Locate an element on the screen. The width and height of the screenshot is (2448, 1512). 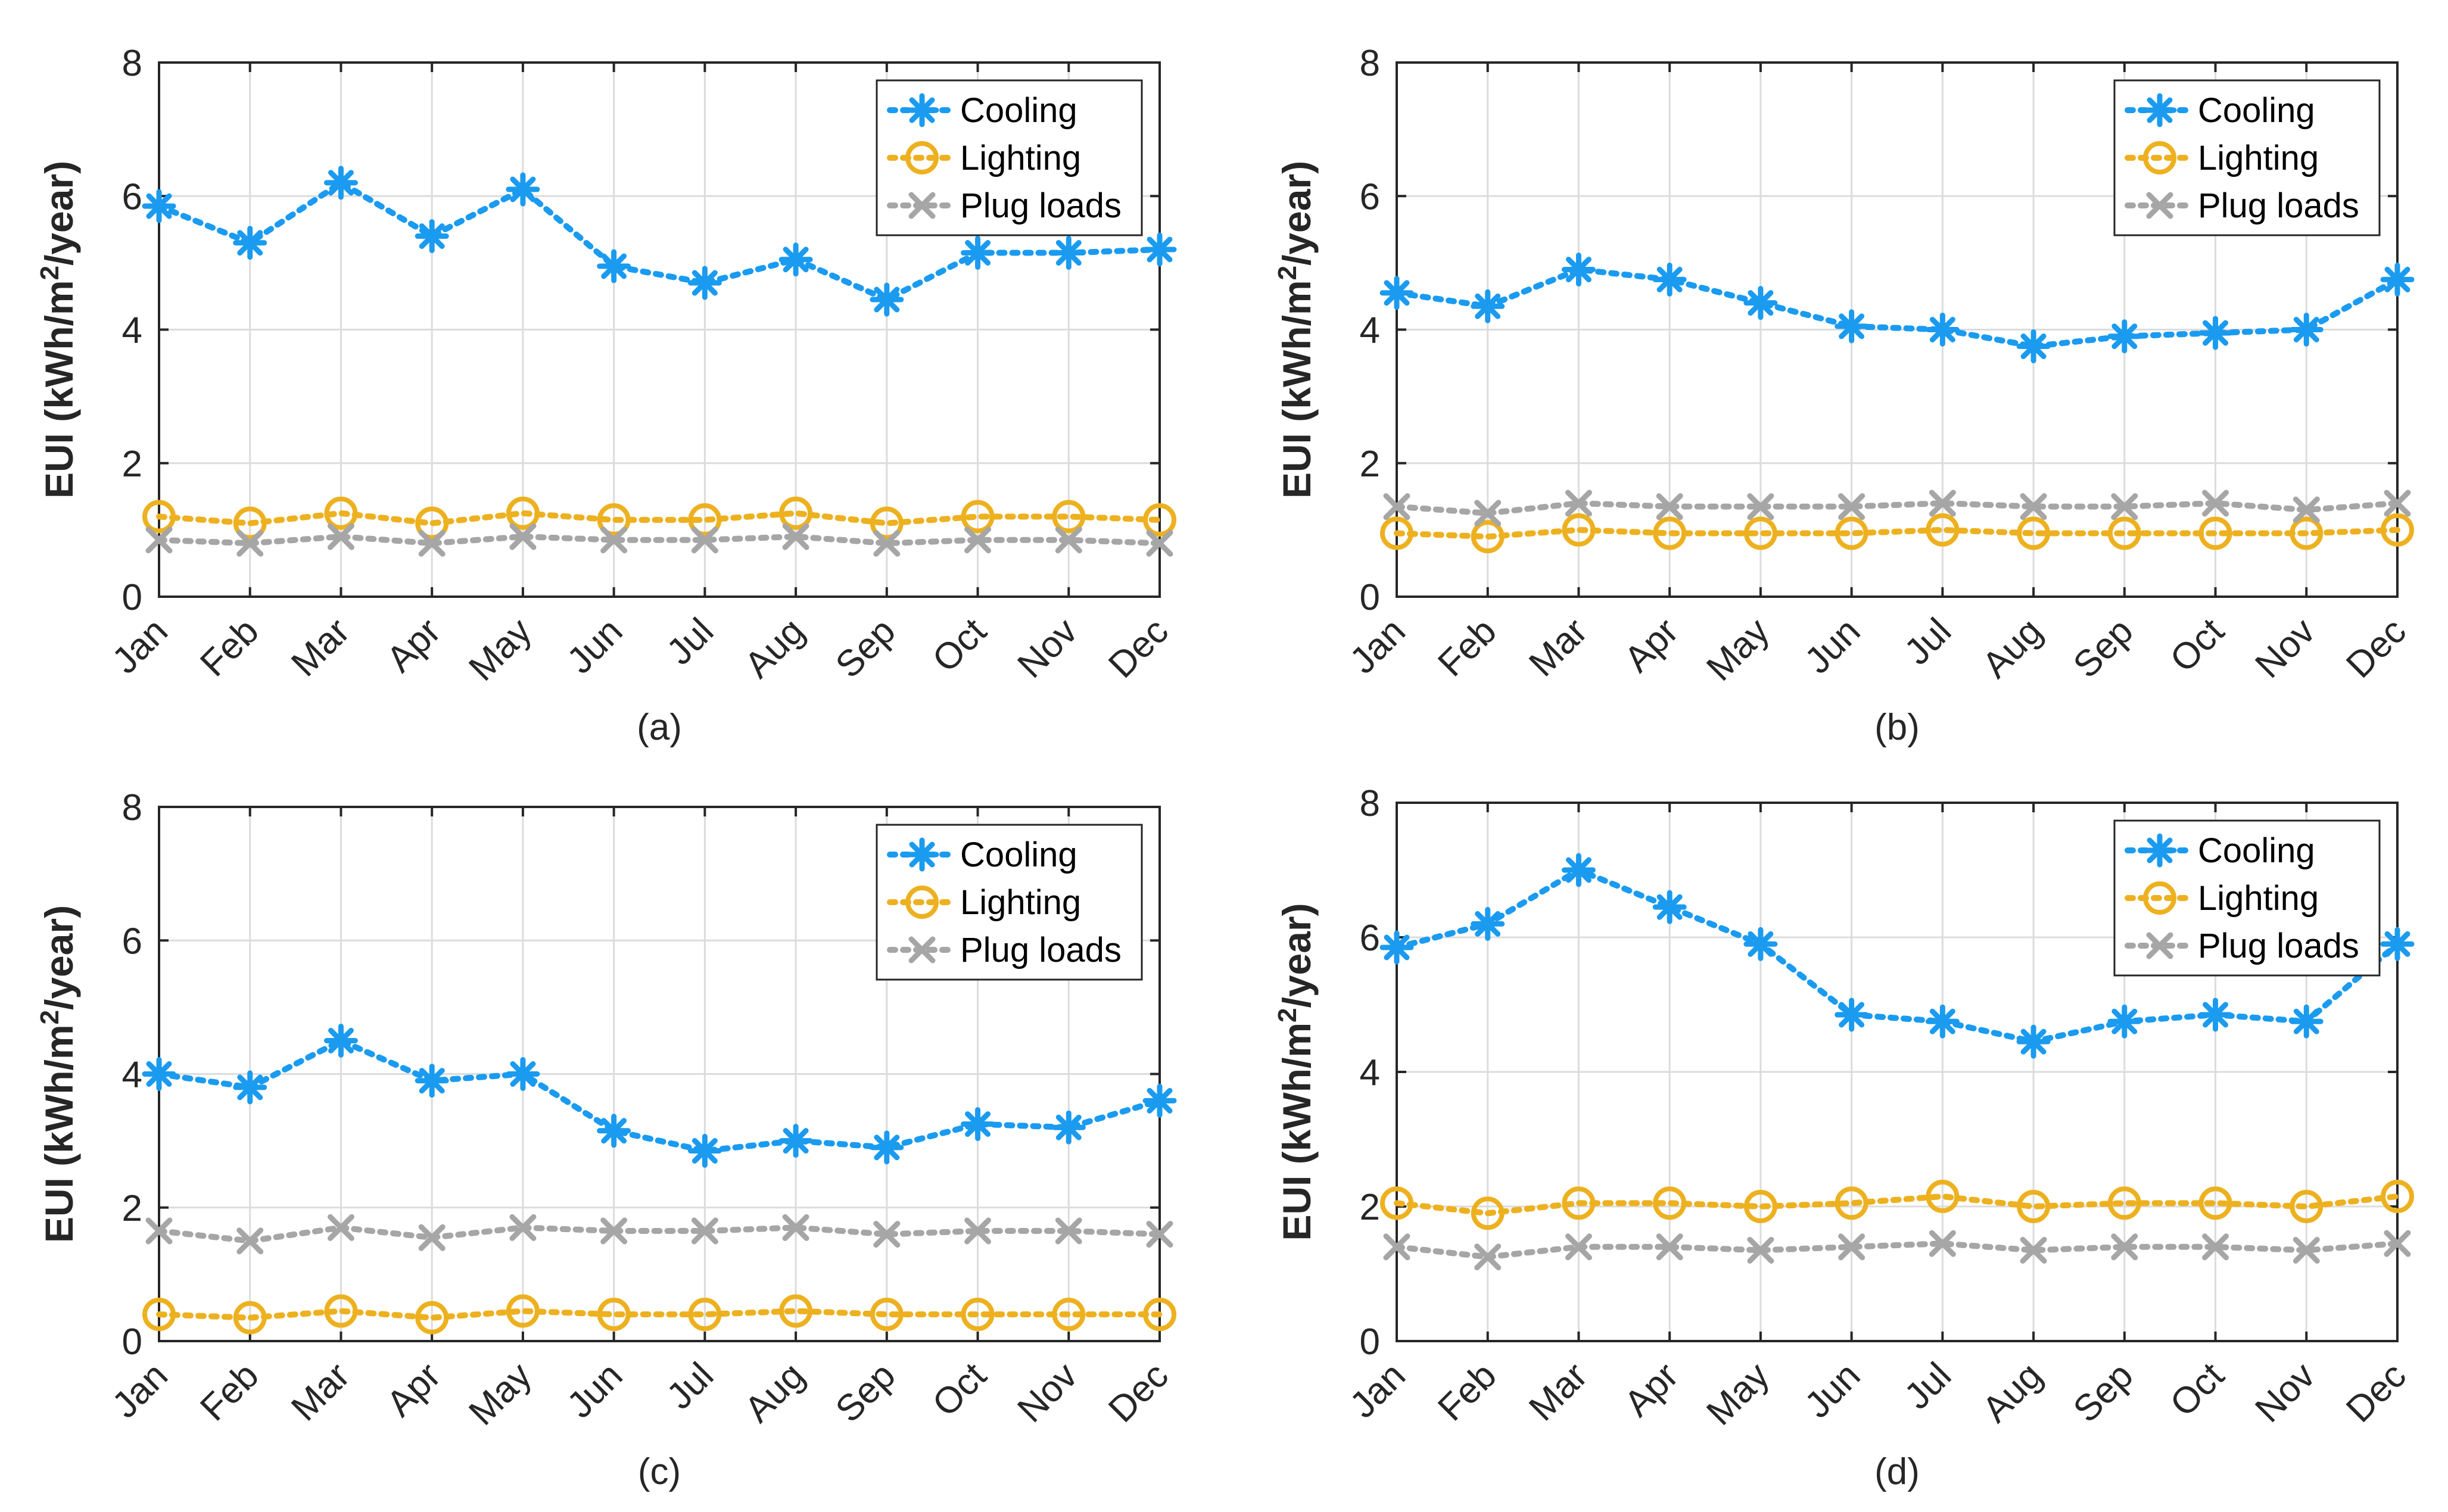
x-tick-label: Mar is located at coordinates (1558, 647).